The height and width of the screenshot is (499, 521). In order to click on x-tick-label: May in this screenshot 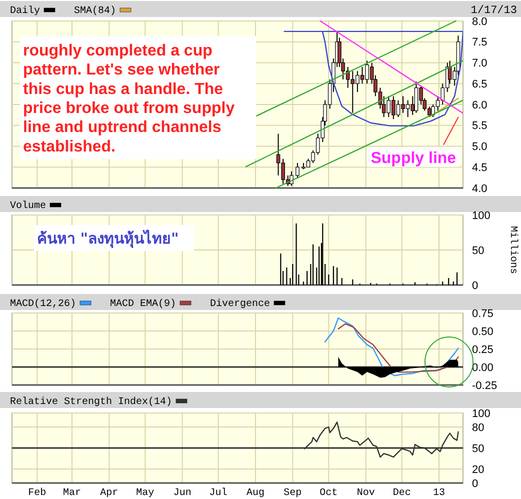, I will do `click(145, 493)`.